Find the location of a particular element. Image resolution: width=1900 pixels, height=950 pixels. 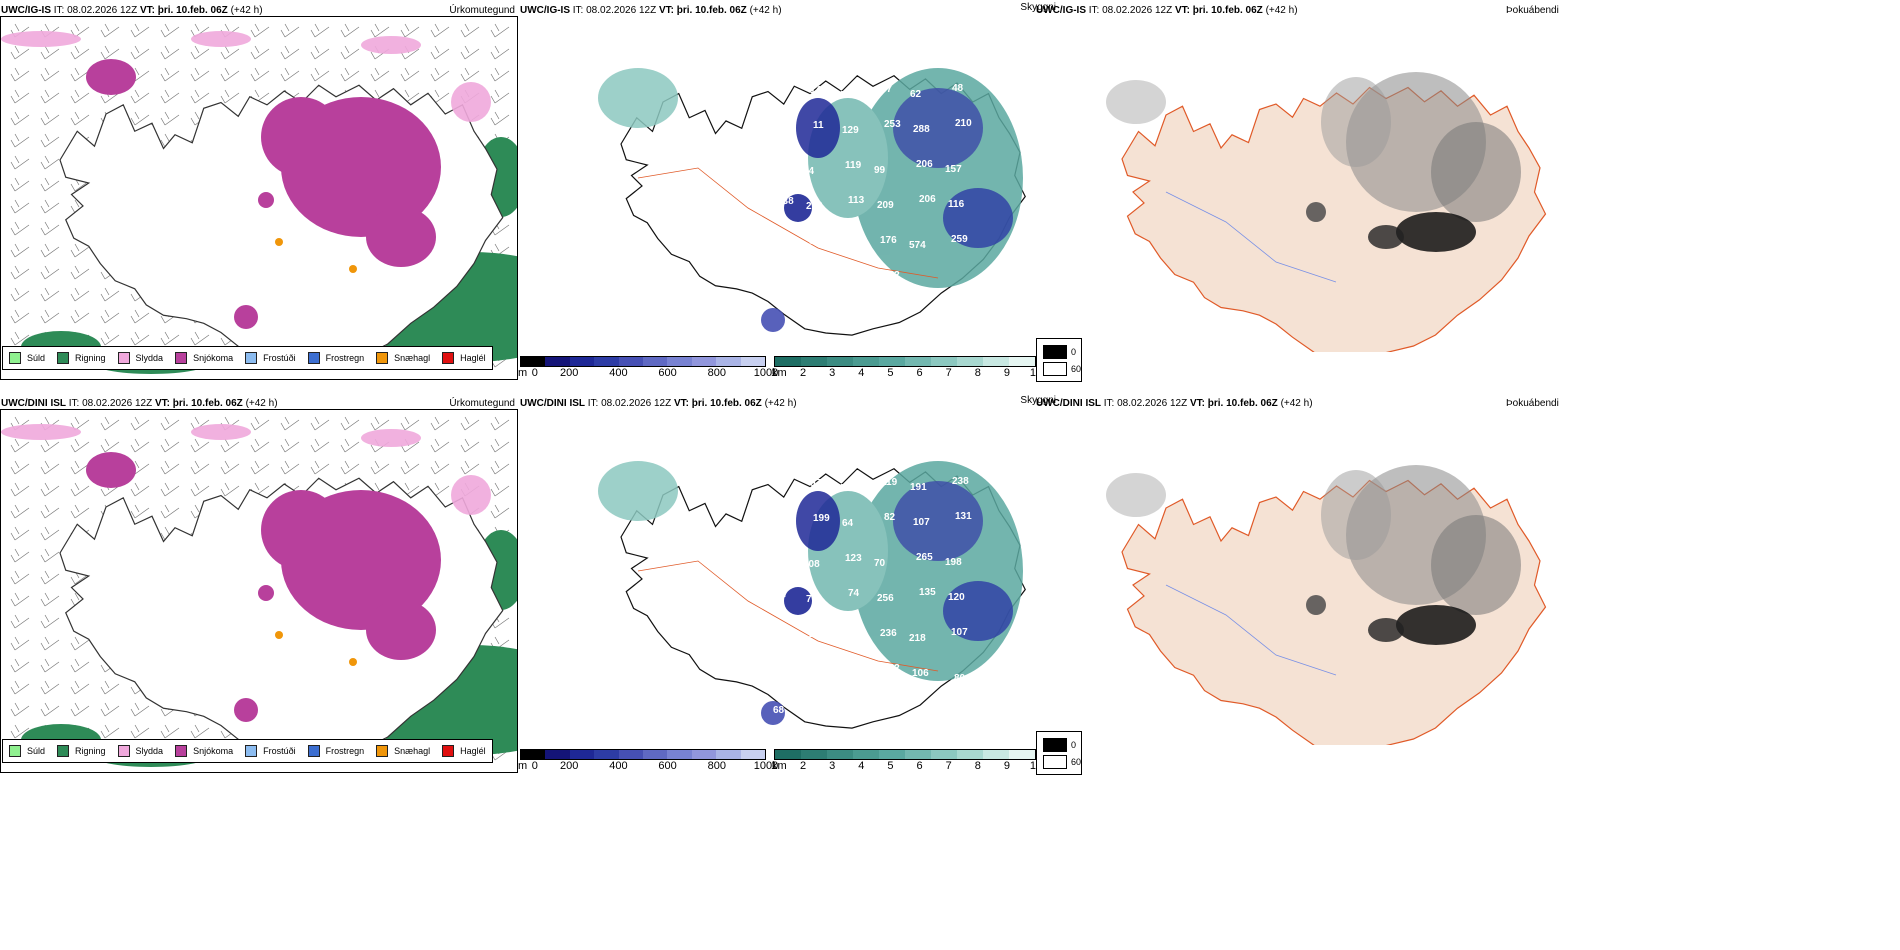

visibility-colorbar-m: 0 200 400 600 800 1000 m is located at coordinates (648, 367).